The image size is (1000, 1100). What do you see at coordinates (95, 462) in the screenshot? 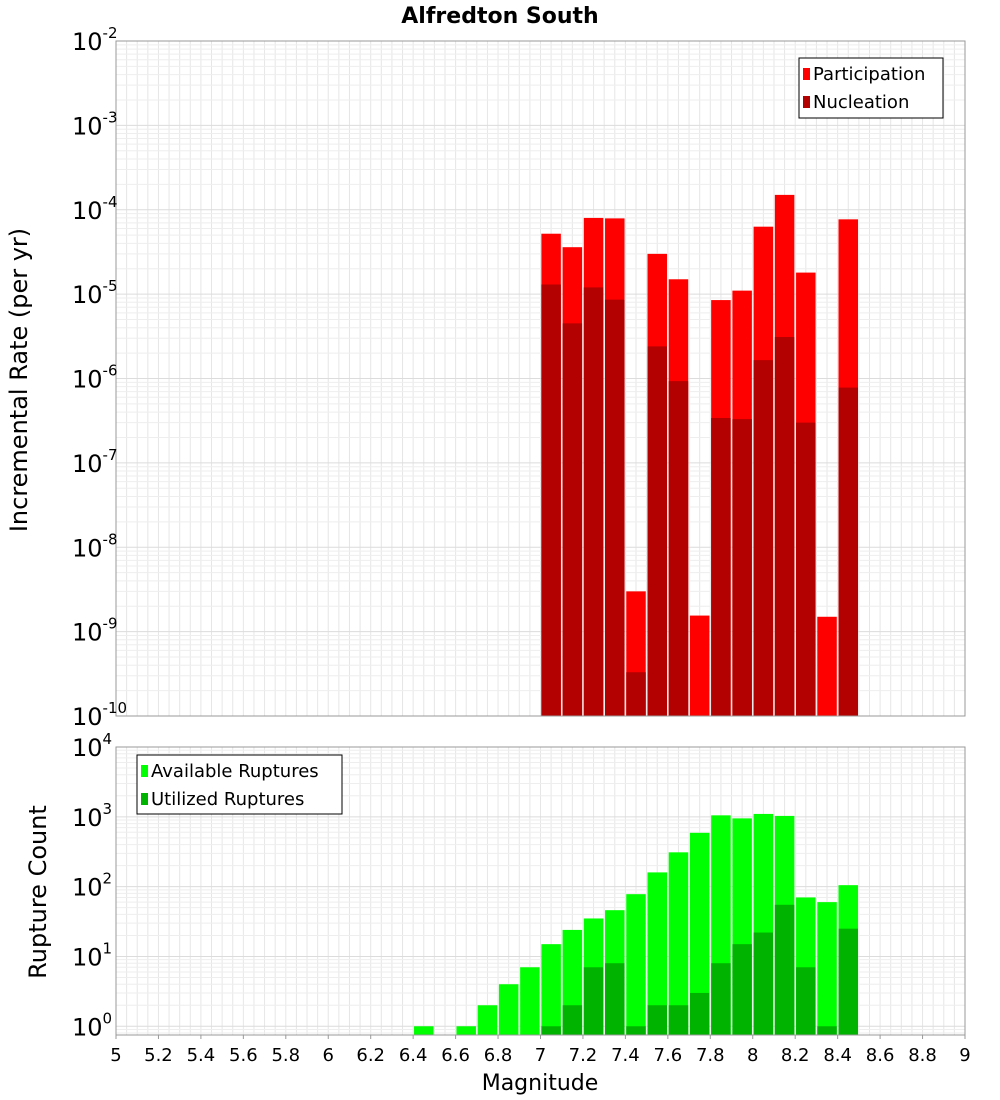
I see `top-y-tick-label: 10⁻⁷` at bounding box center [95, 462].